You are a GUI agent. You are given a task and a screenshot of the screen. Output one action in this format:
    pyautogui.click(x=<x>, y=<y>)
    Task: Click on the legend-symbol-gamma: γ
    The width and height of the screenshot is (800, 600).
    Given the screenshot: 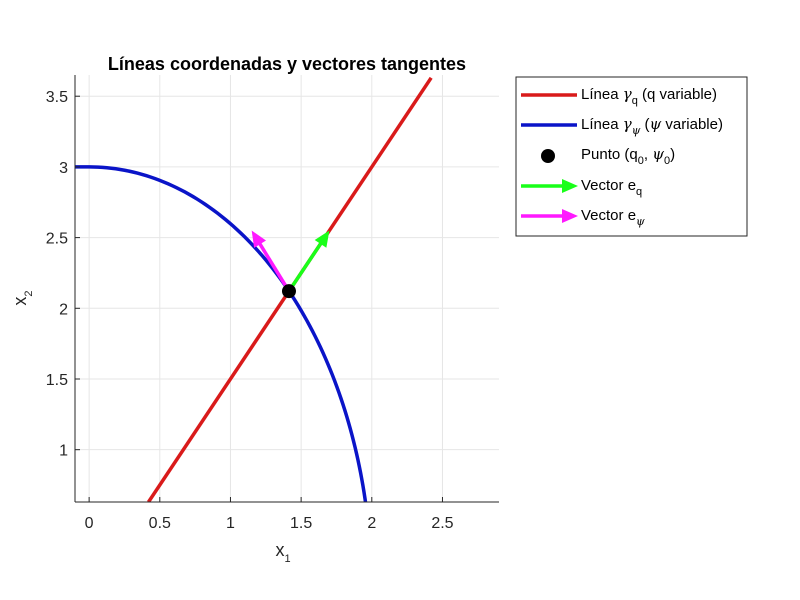 What is the action you would take?
    pyautogui.click(x=627, y=94)
    